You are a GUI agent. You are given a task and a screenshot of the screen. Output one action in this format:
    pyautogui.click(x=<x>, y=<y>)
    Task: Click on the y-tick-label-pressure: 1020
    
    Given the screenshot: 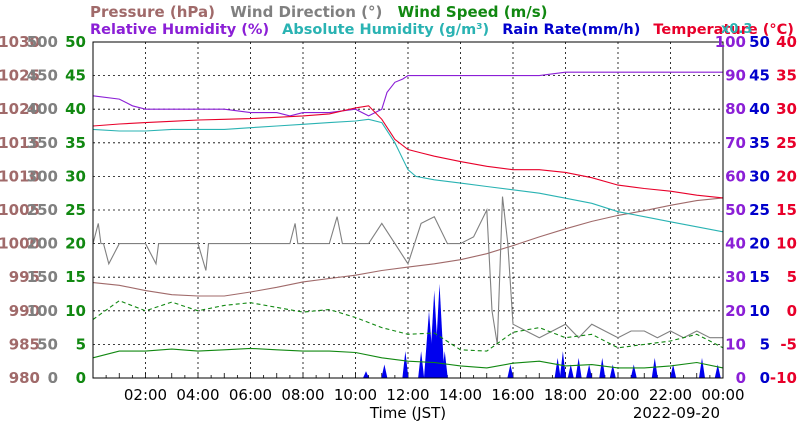 What is the action you would take?
    pyautogui.click(x=20, y=109)
    